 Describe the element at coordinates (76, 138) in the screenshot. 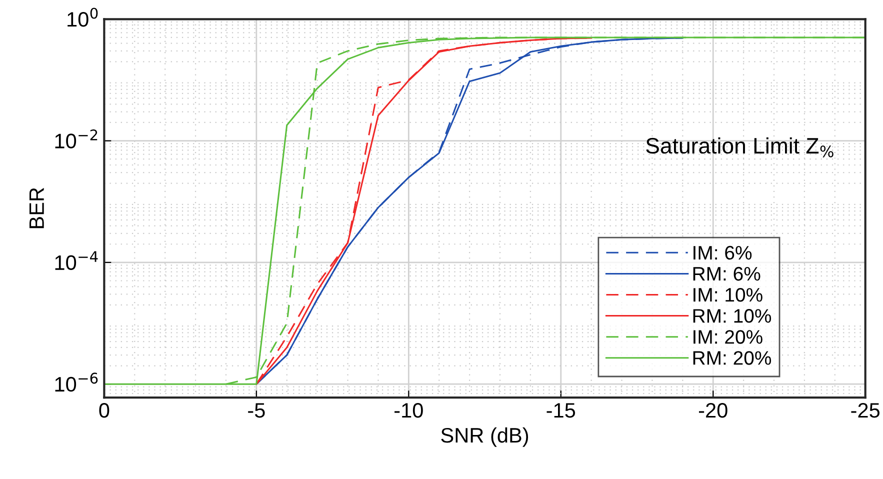

I see `y-tick-label: 10$^{−2}$` at that location.